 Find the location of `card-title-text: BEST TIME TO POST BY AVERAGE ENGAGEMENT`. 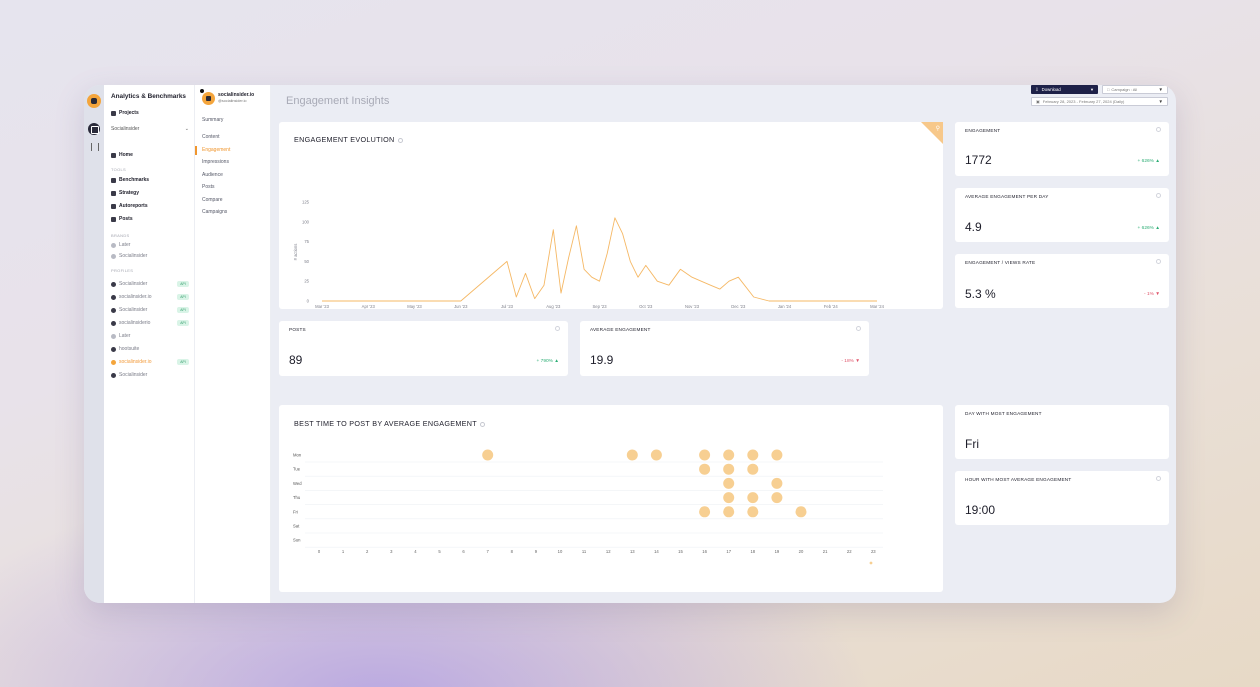

card-title-text: BEST TIME TO POST BY AVERAGE ENGAGEMENT is located at coordinates (385, 423).